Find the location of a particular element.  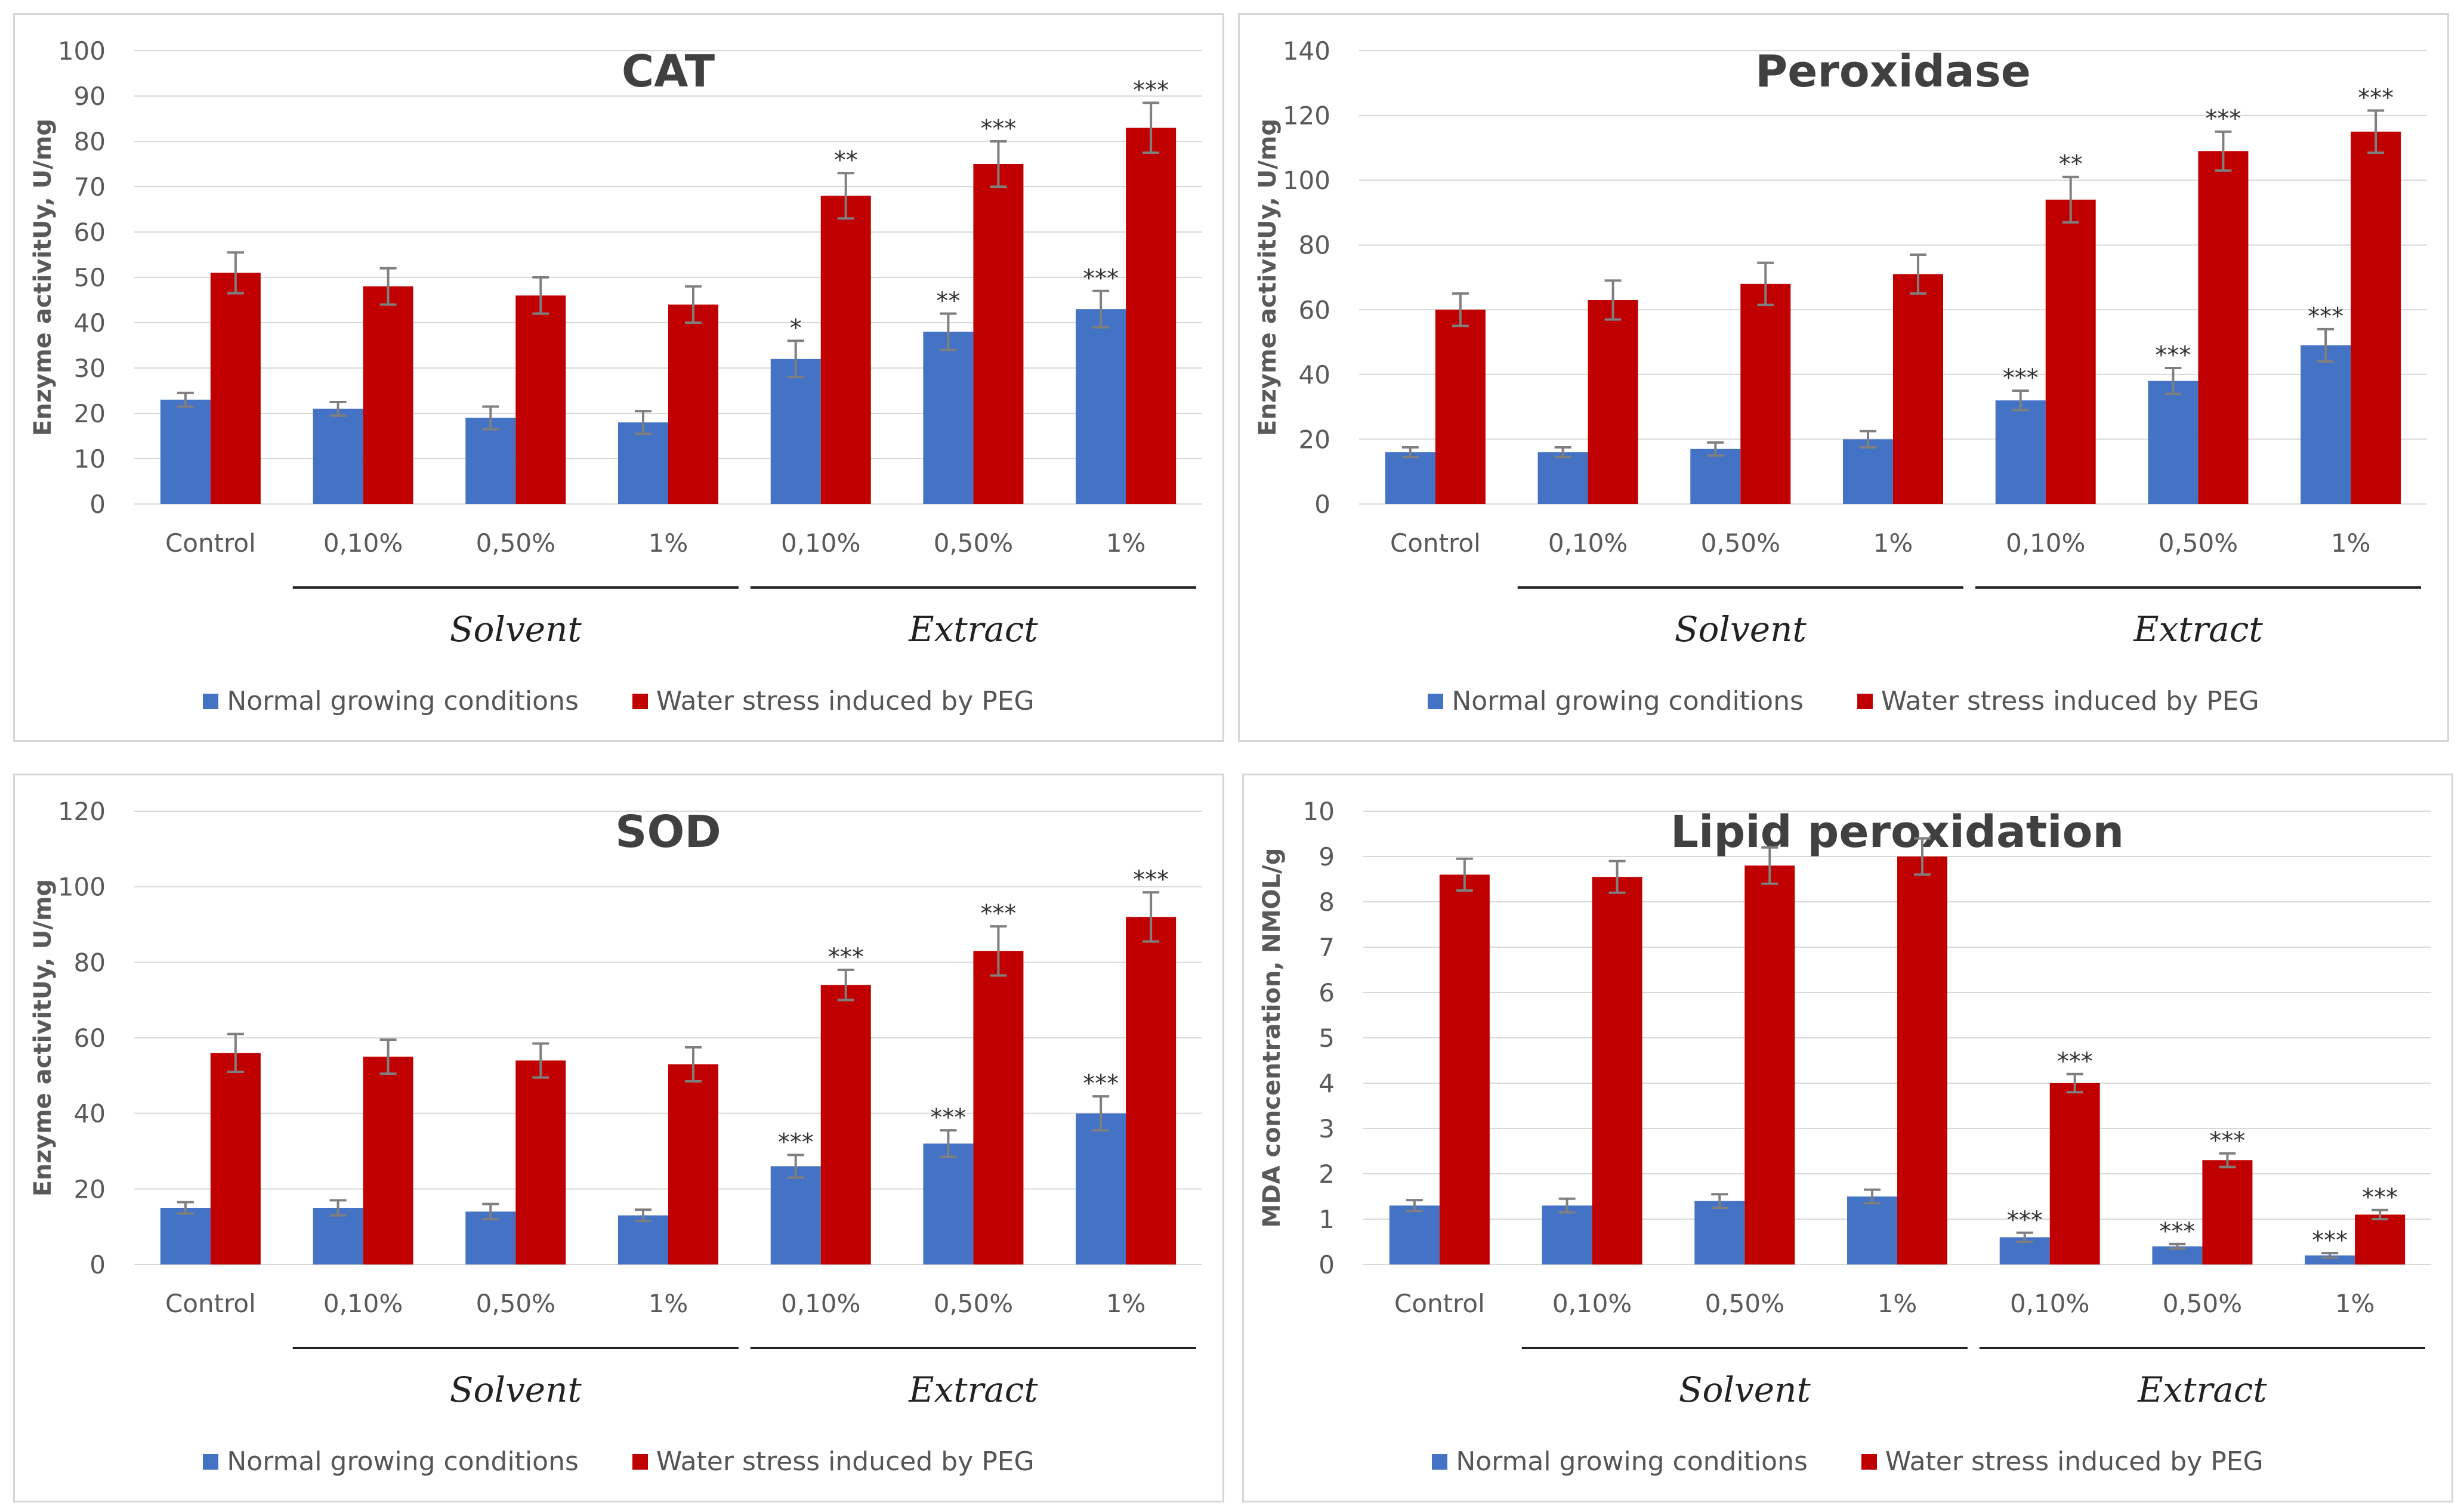

y-tick-label: 5 is located at coordinates (1327, 1038).